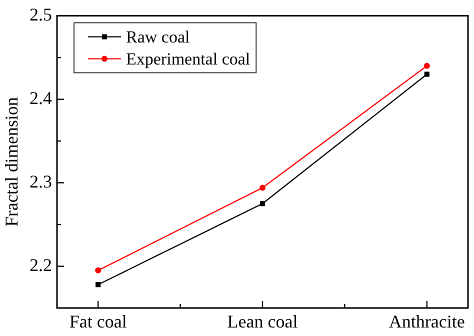  Describe the element at coordinates (41, 98) in the screenshot. I see `y-tick-label: 2.4` at that location.